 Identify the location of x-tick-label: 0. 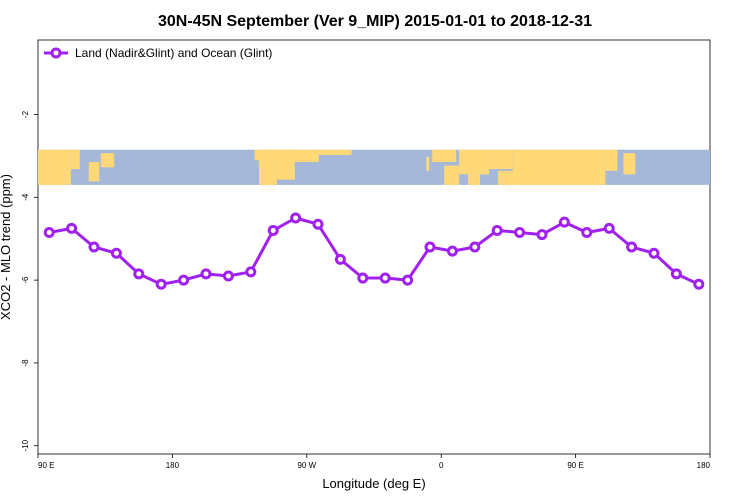
(441, 465).